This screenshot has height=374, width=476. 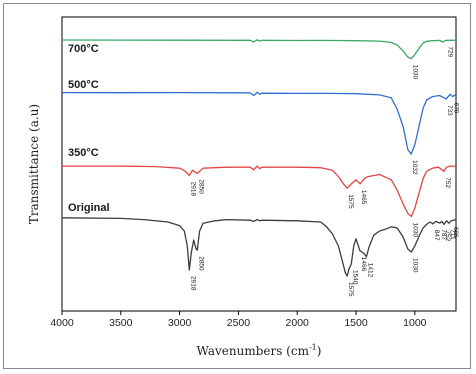 I want to click on x-tick-label-4000: 4000, so click(x=62, y=323).